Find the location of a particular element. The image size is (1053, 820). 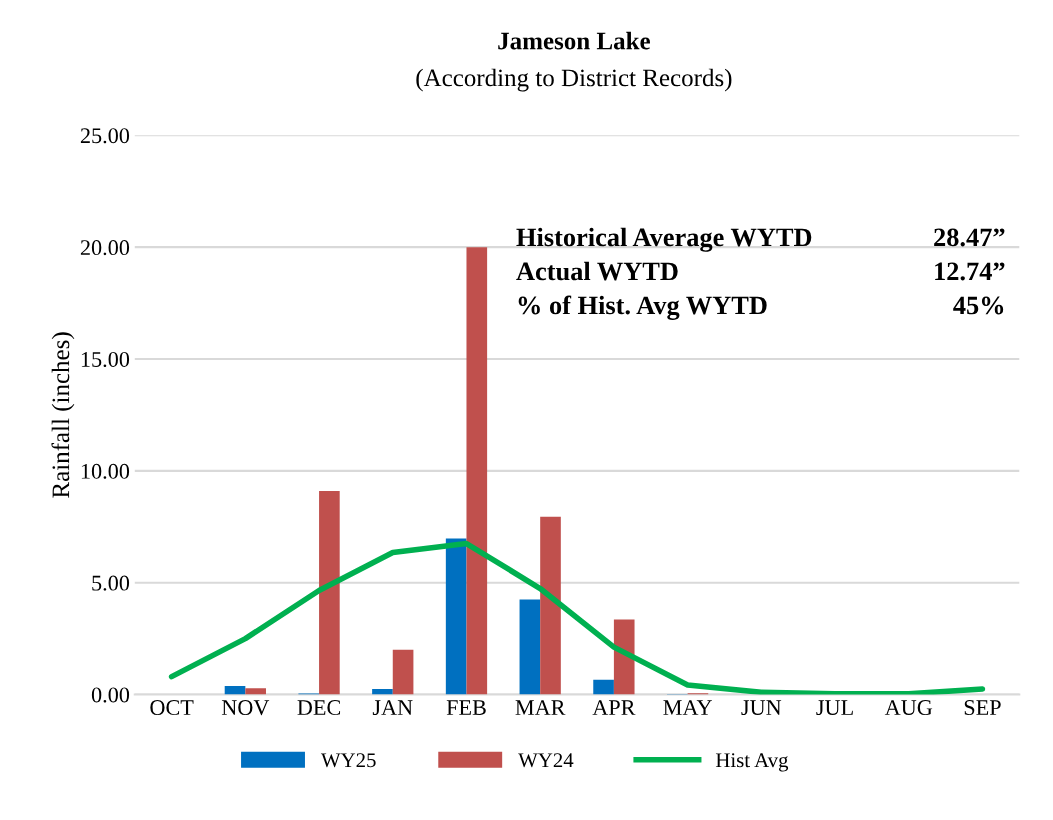

y-tick-label: 25.00 is located at coordinates (105, 136).